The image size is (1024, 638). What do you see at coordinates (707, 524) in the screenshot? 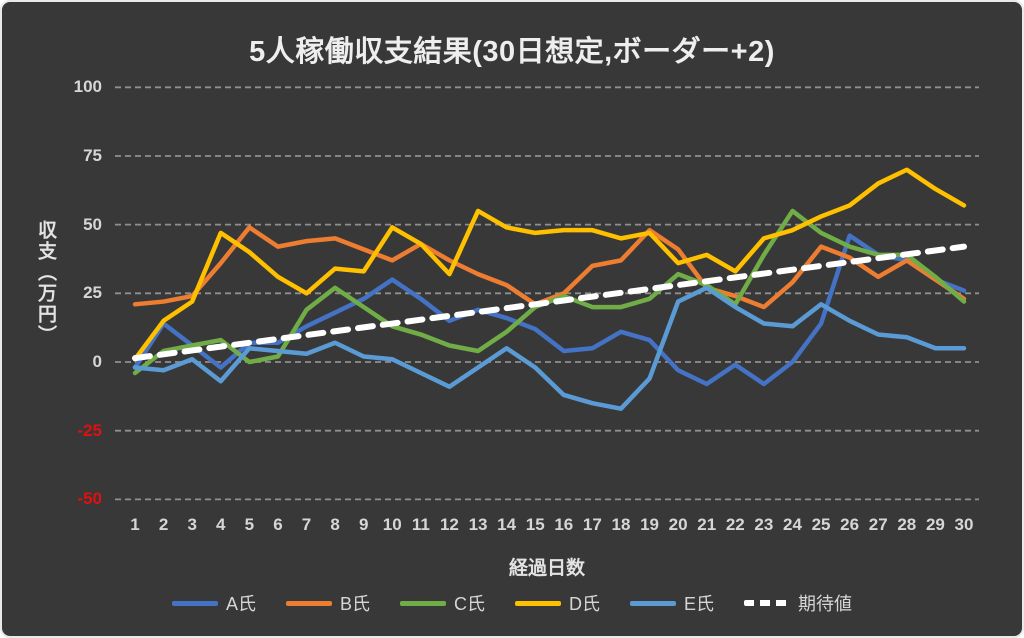
I see `x-tick-21: 21` at bounding box center [707, 524].